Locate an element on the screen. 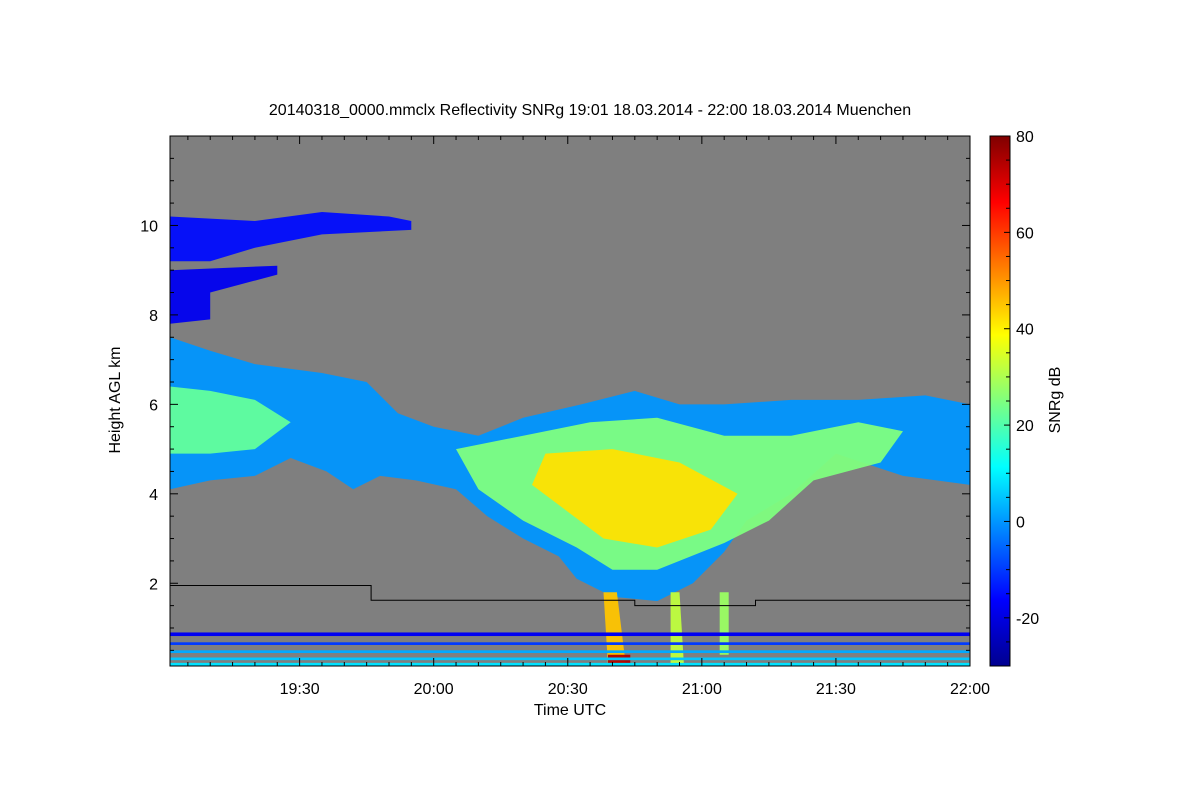 The image size is (1200, 800). colorbar-axis: -20 0 20 40 60 80 is located at coordinates (1021, 398).